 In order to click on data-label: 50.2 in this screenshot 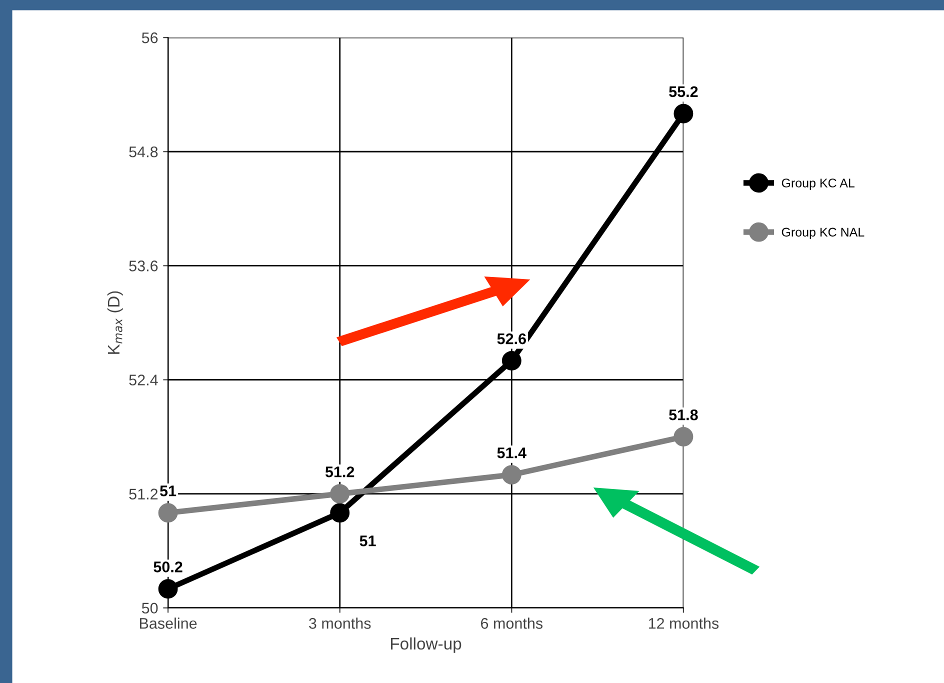, I will do `click(168, 567)`.